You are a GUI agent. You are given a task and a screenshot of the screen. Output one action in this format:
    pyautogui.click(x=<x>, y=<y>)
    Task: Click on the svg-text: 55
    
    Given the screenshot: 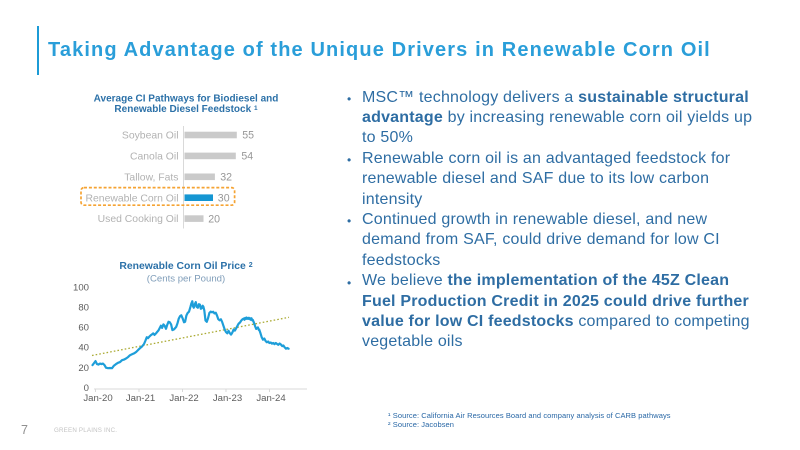 What is the action you would take?
    pyautogui.click(x=248, y=136)
    